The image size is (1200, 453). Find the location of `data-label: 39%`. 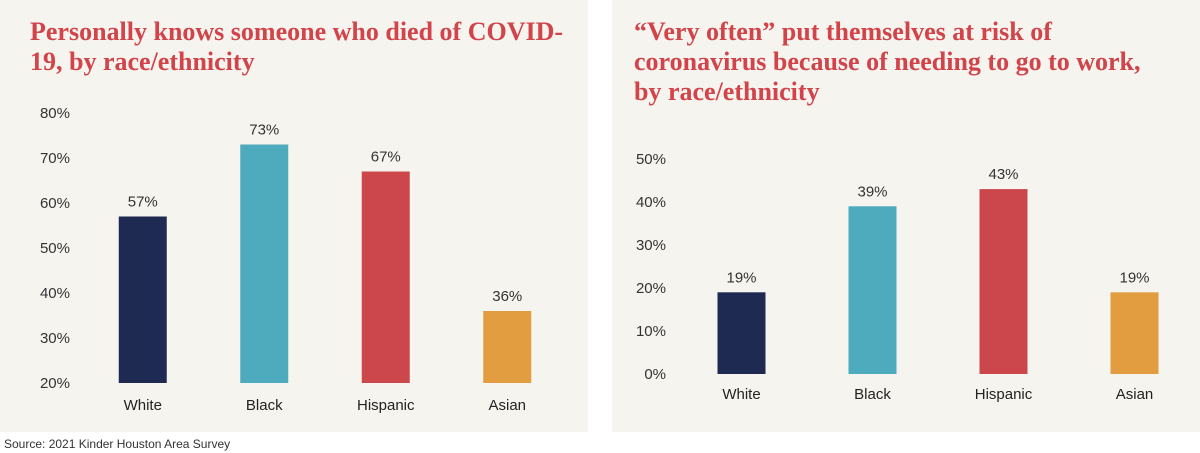

data-label: 39% is located at coordinates (872, 191).